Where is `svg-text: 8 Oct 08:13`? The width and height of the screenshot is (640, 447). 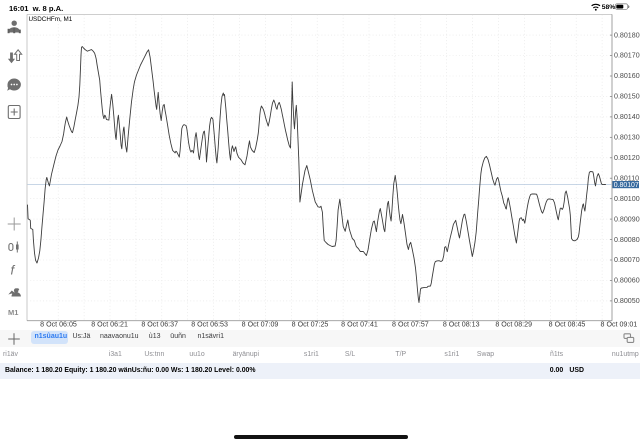 svg-text: 8 Oct 08:13 is located at coordinates (461, 325).